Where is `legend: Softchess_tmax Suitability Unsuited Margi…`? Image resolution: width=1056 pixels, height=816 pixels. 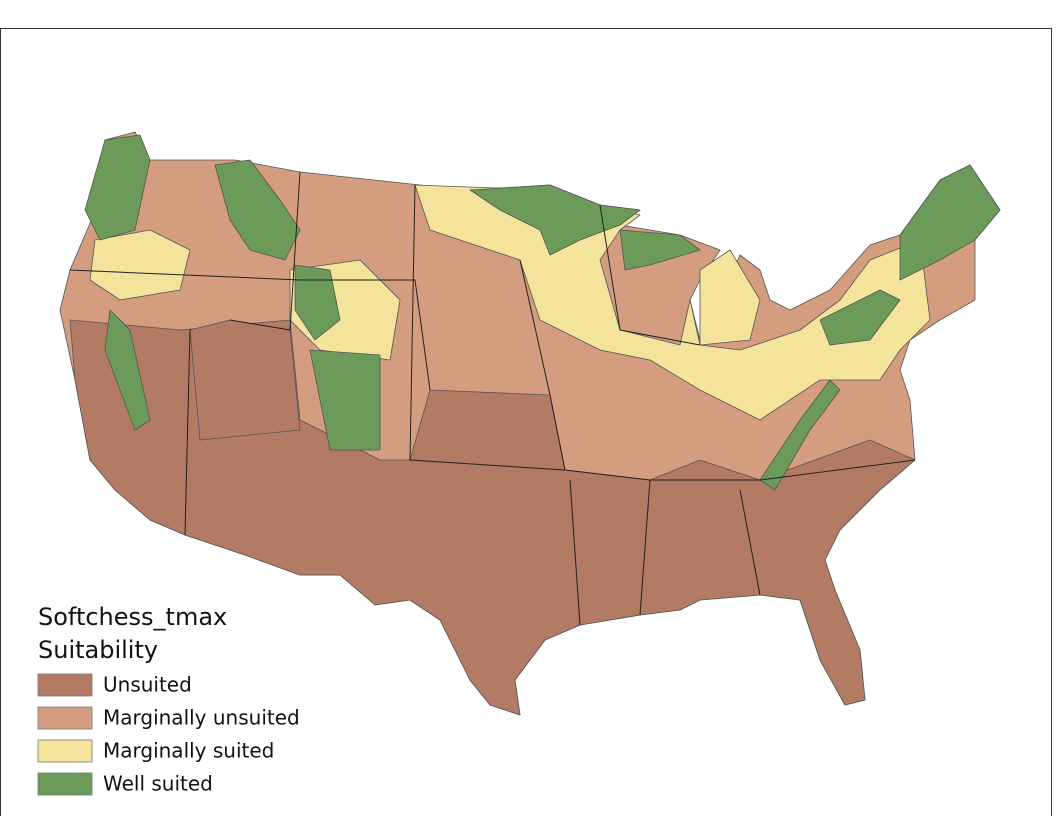
legend: Softchess_tmax Suitability Unsuited Margi… is located at coordinates (168, 699).